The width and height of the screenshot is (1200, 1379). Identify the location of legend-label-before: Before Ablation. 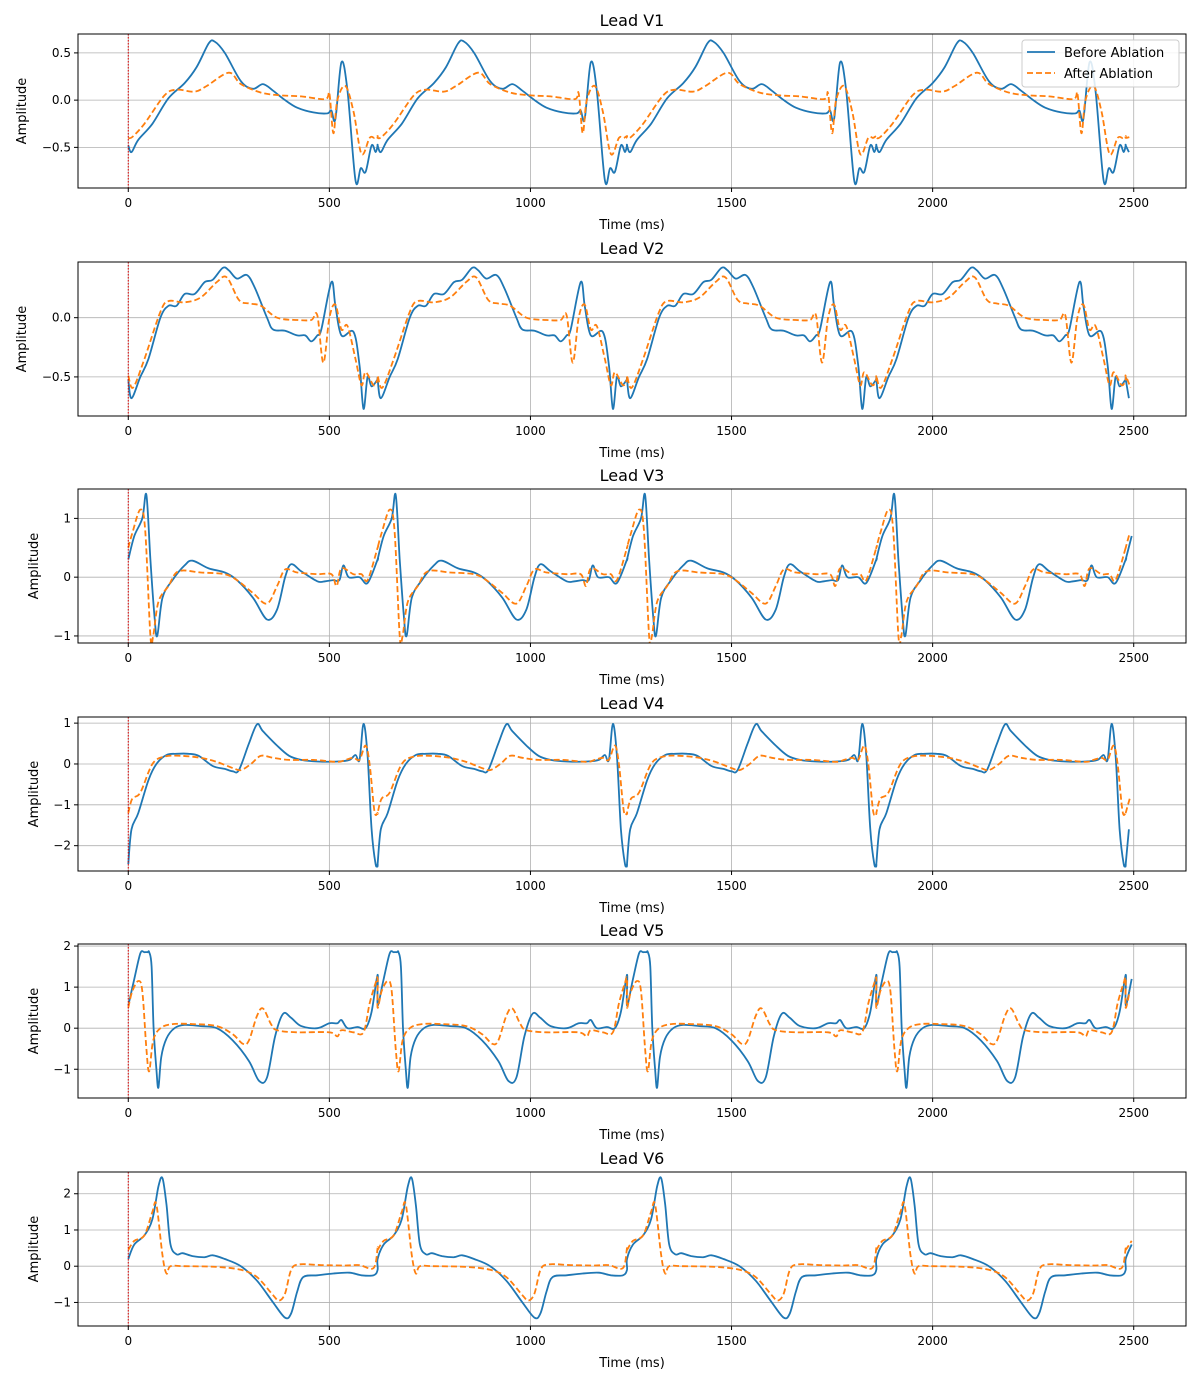
(1114, 53).